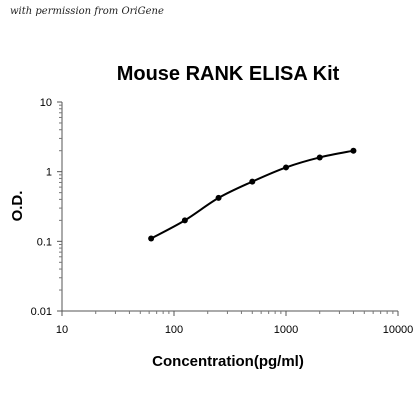 The height and width of the screenshot is (420, 420). Describe the element at coordinates (41, 312) in the screenshot. I see `y-tick-label: 0.01` at that location.